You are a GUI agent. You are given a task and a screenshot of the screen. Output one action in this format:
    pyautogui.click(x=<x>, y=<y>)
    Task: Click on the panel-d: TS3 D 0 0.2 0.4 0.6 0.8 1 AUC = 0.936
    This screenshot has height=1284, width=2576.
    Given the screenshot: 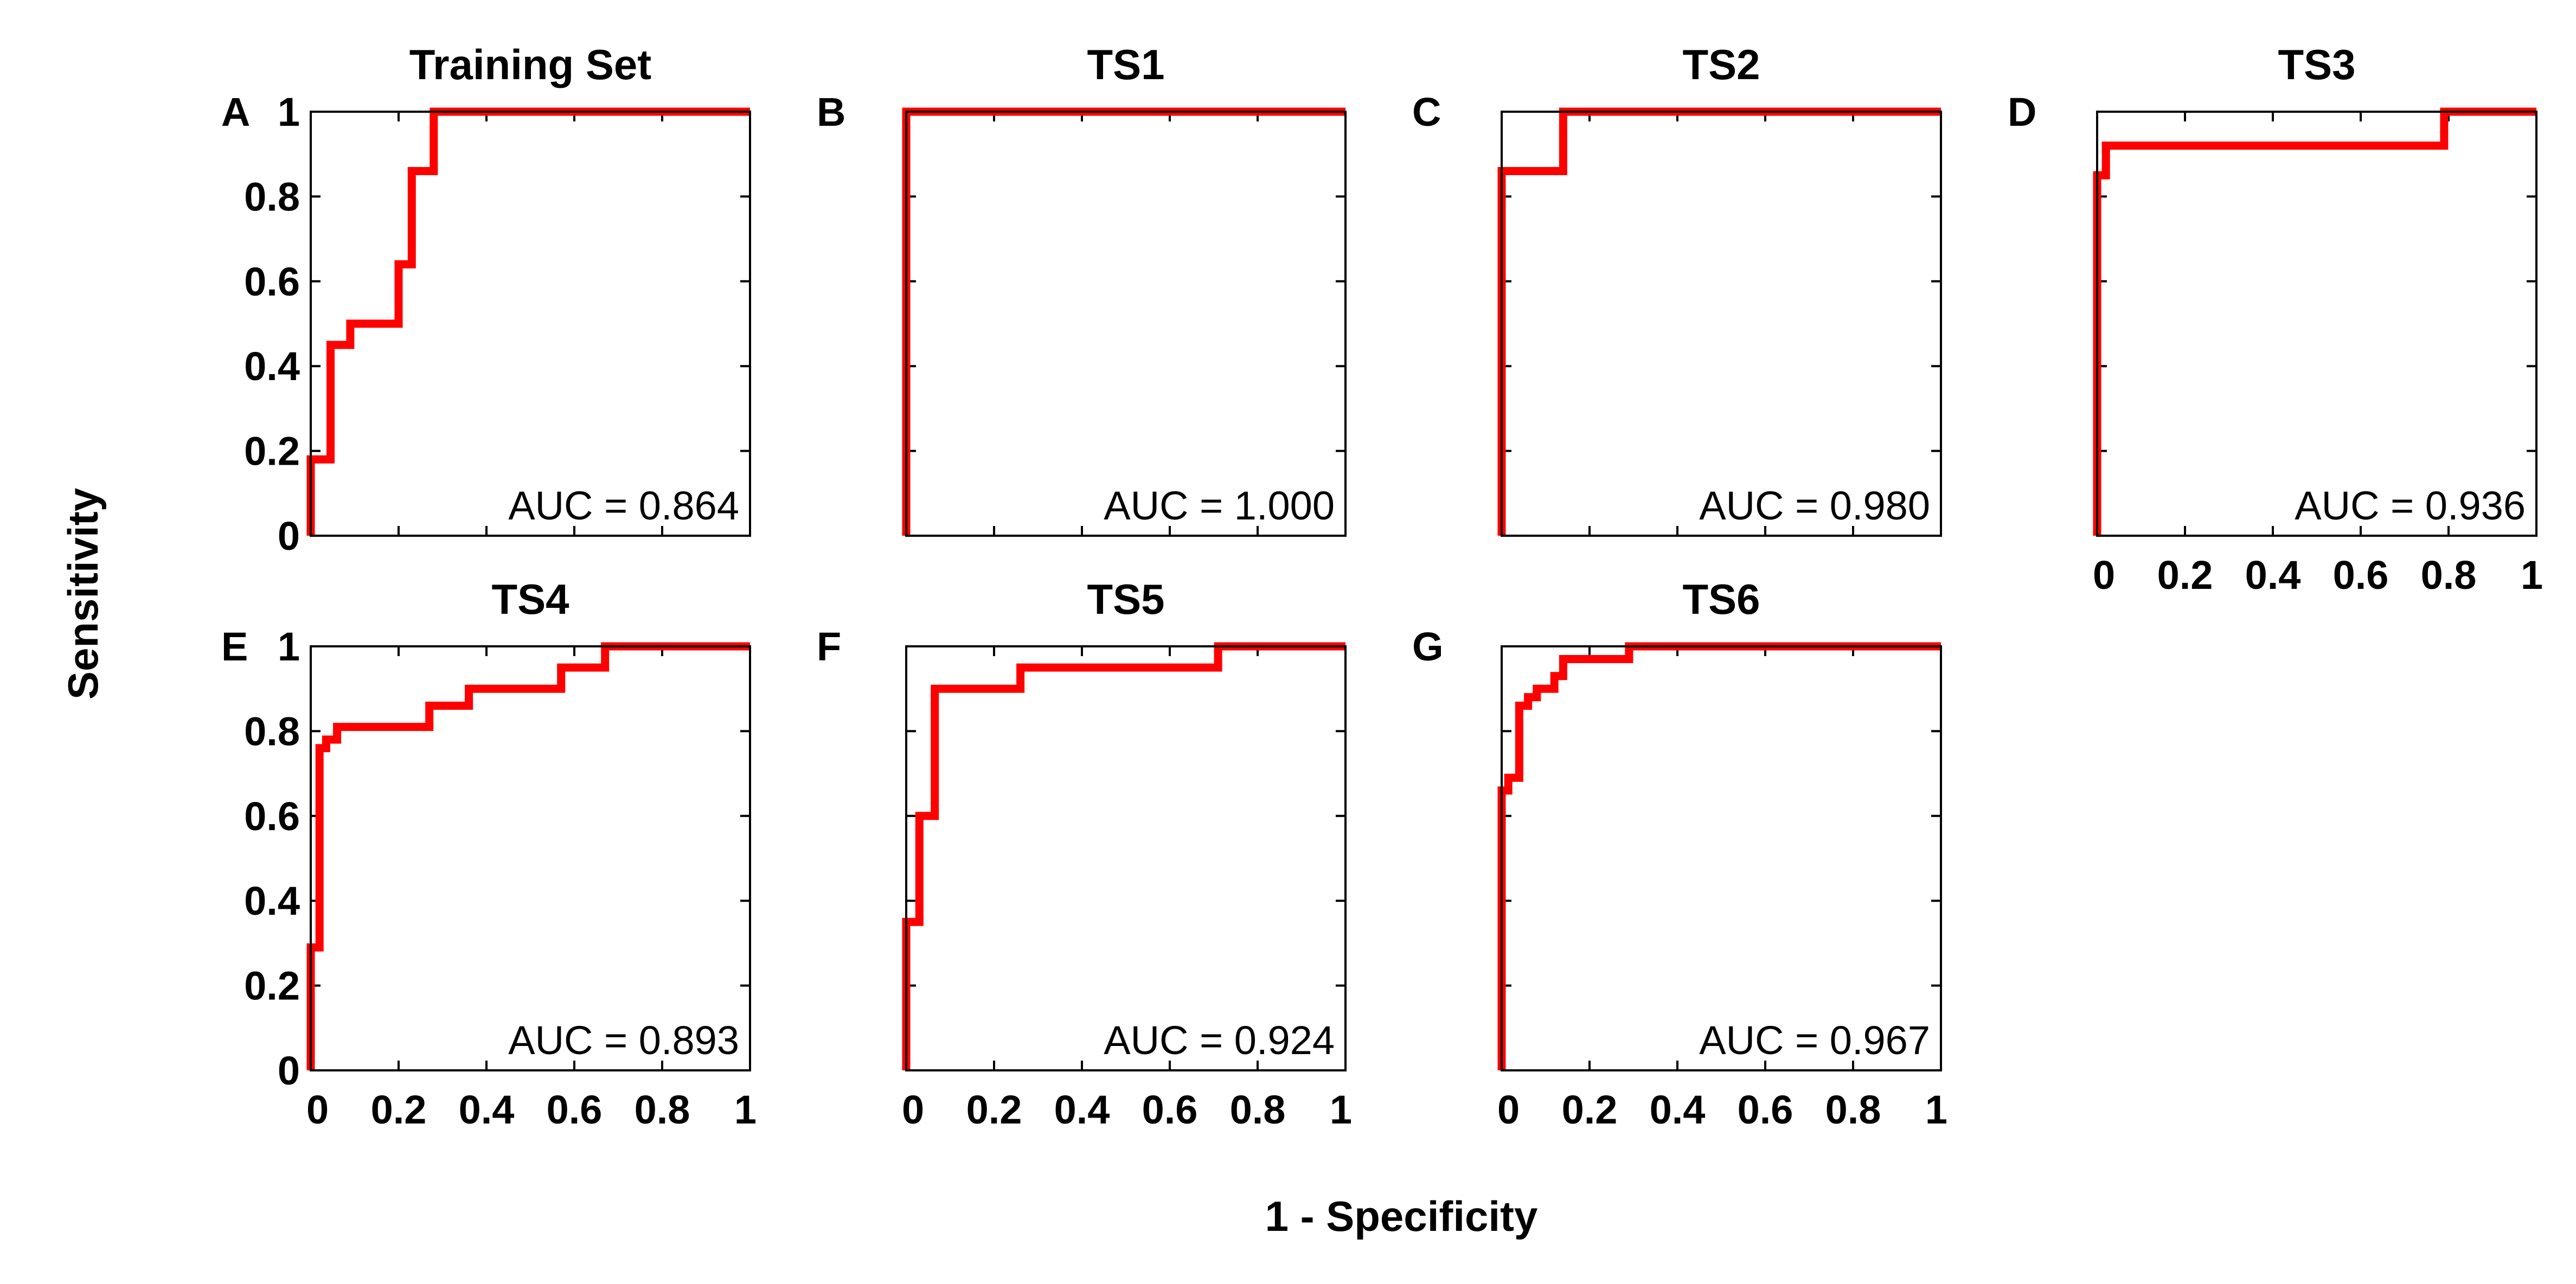 What is the action you would take?
    pyautogui.click(x=2275, y=319)
    